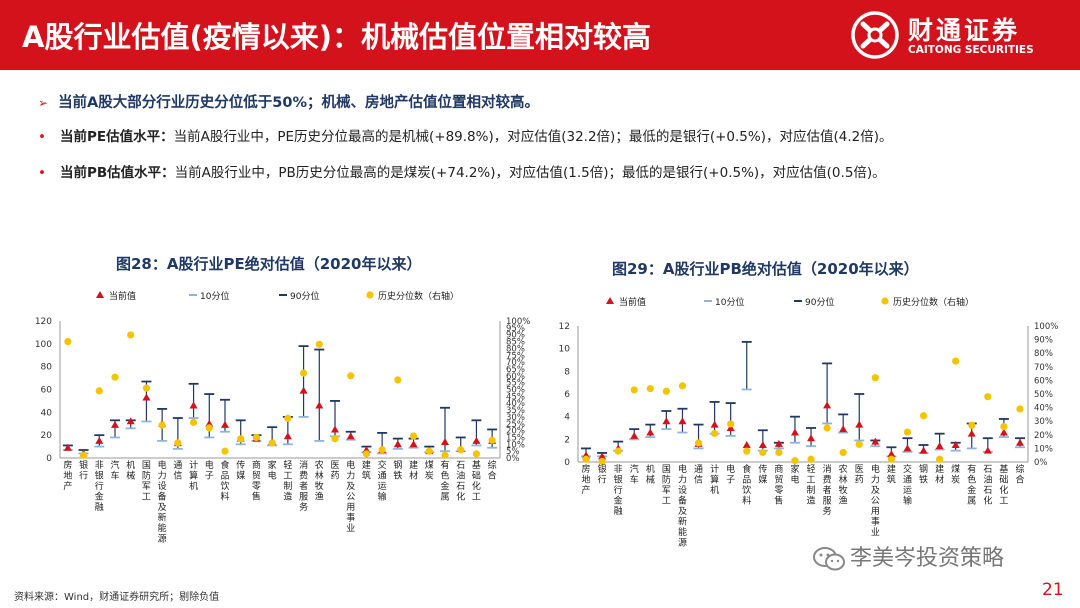 This screenshot has width=1080, height=608. I want to click on category-label: 传媒, so click(762, 474).